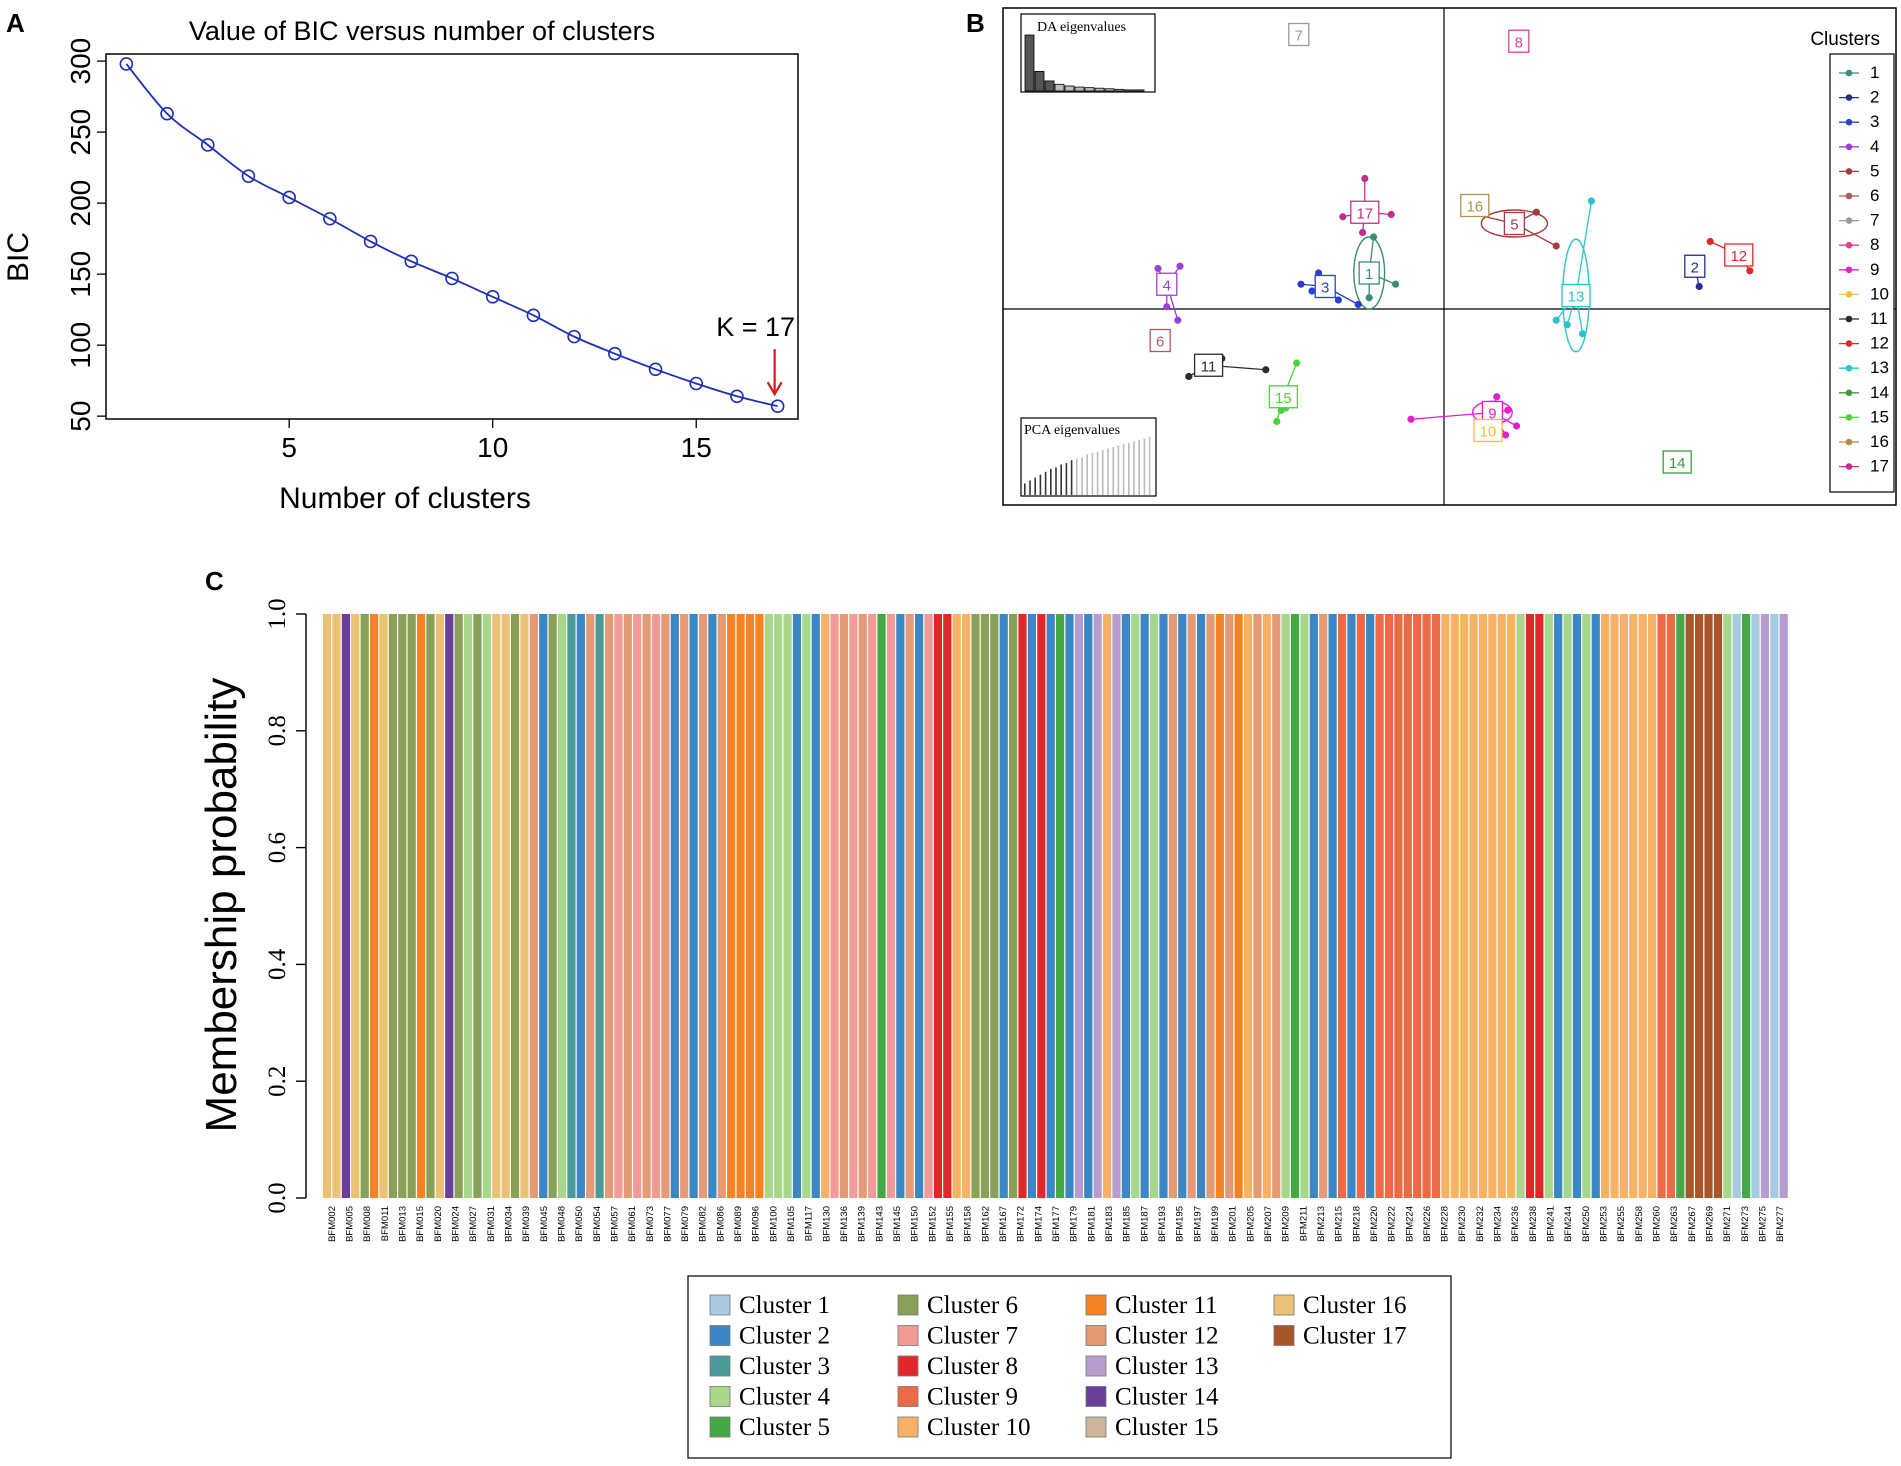  I want to click on membership-legend-label: Cluster 12, so click(1166, 1336).